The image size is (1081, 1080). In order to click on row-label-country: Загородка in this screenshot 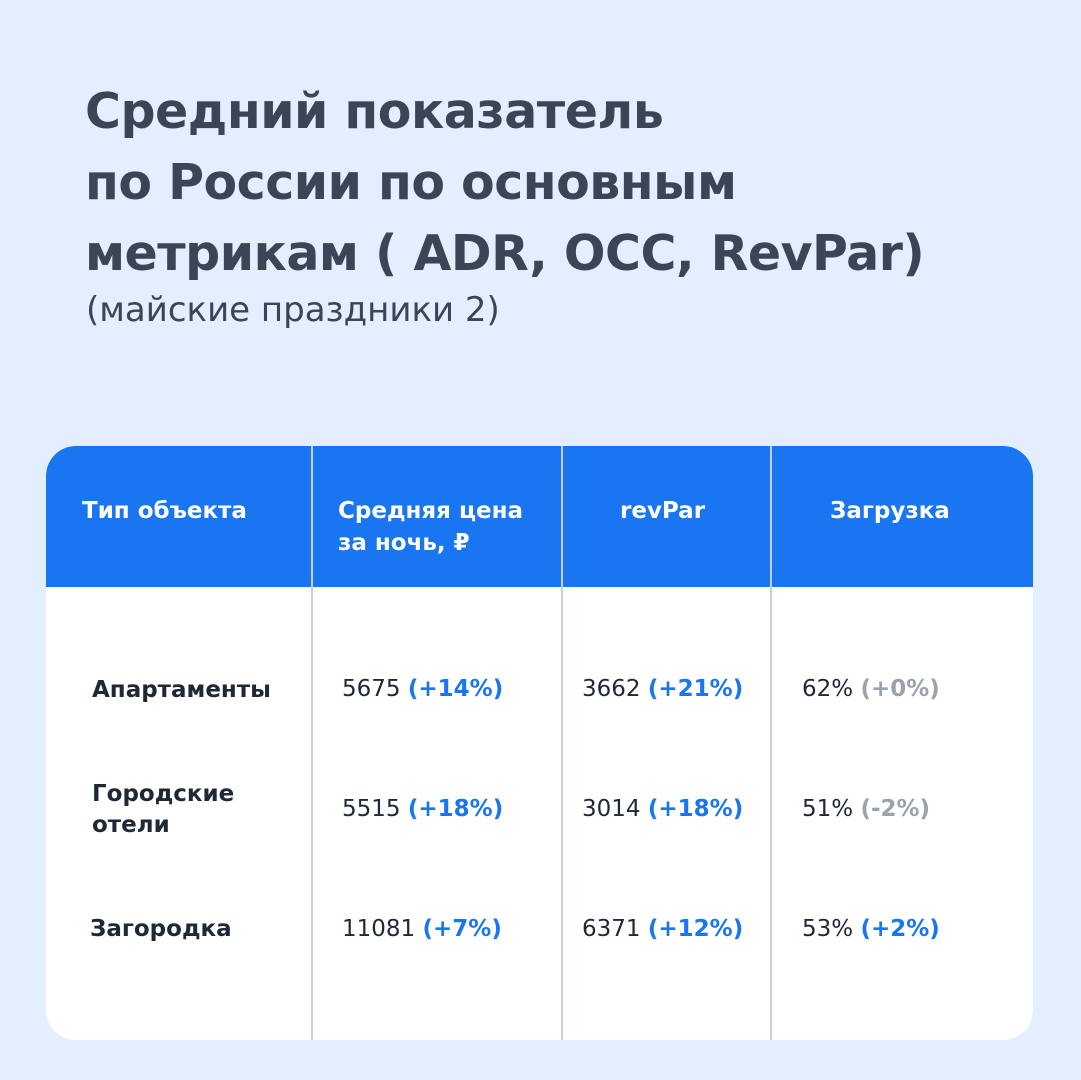, I will do `click(161, 929)`.